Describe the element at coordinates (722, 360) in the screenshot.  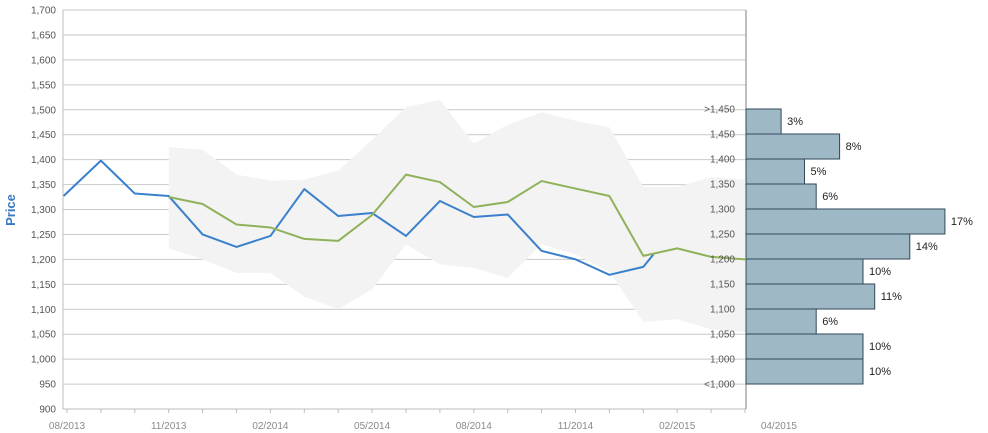
I see `distribution-category-label: 1,000` at that location.